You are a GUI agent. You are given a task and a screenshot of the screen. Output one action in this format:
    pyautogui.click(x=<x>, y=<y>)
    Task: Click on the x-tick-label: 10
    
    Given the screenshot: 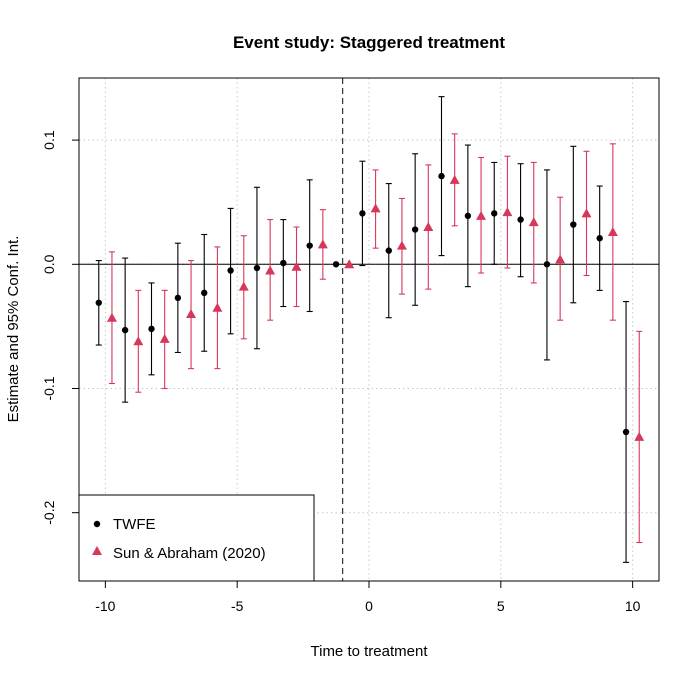 What is the action you would take?
    pyautogui.click(x=633, y=606)
    